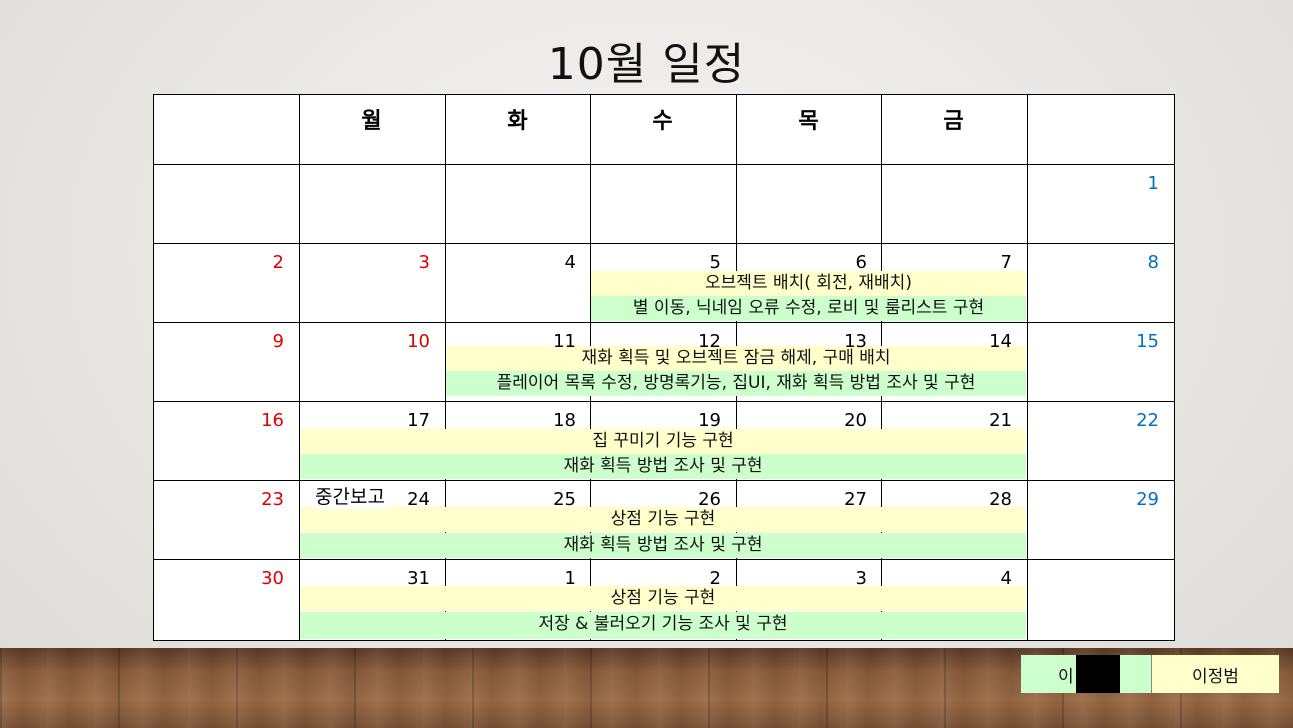  I want to click on day-number: 18, so click(564, 420).